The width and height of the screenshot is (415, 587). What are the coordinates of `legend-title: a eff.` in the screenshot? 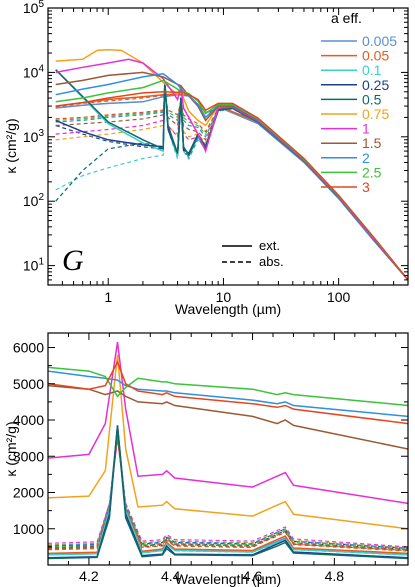 It's located at (346, 18).